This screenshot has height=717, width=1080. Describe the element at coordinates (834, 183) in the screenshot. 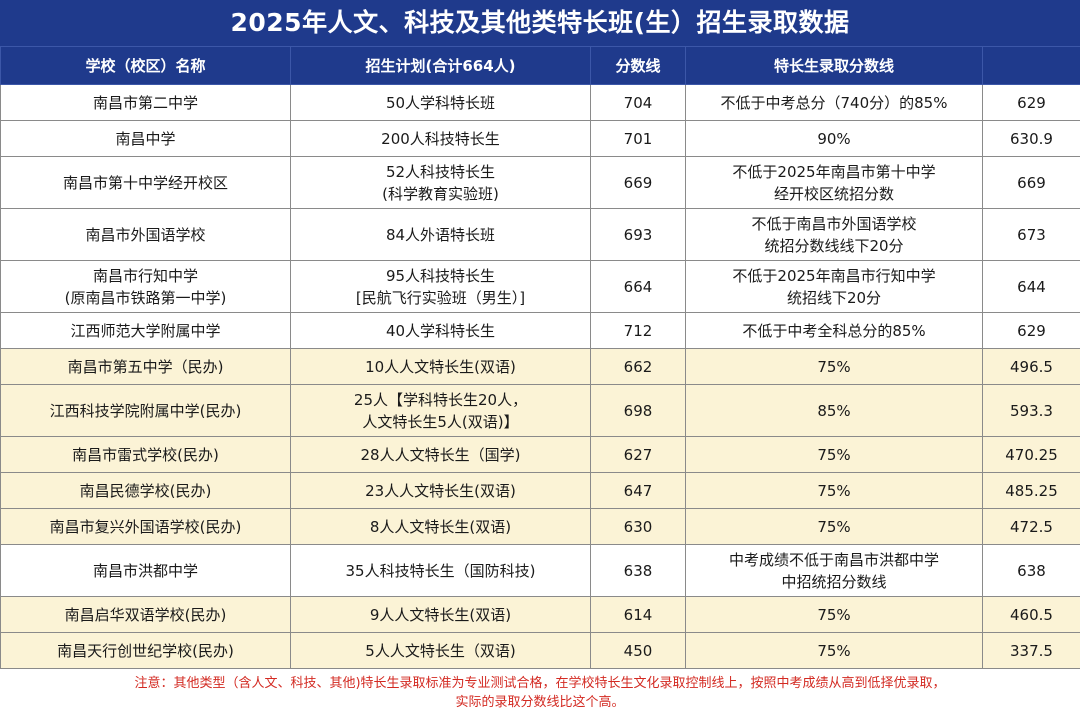

I see `rule-cell: 不低于2025年南昌市第十中学经开校区统招分数` at that location.